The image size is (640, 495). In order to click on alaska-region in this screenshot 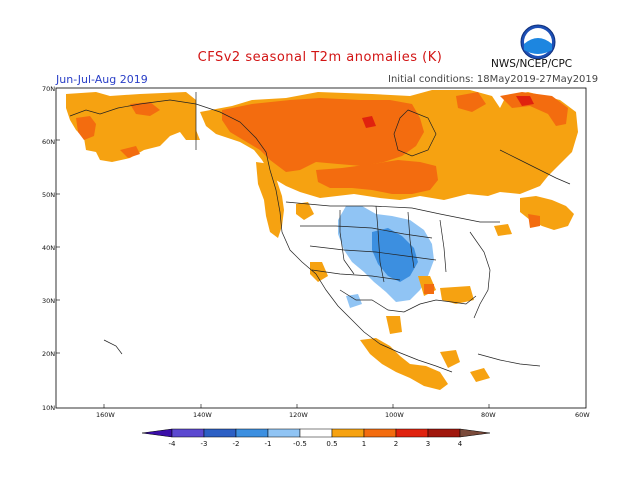, I will do `click(133, 127)`.